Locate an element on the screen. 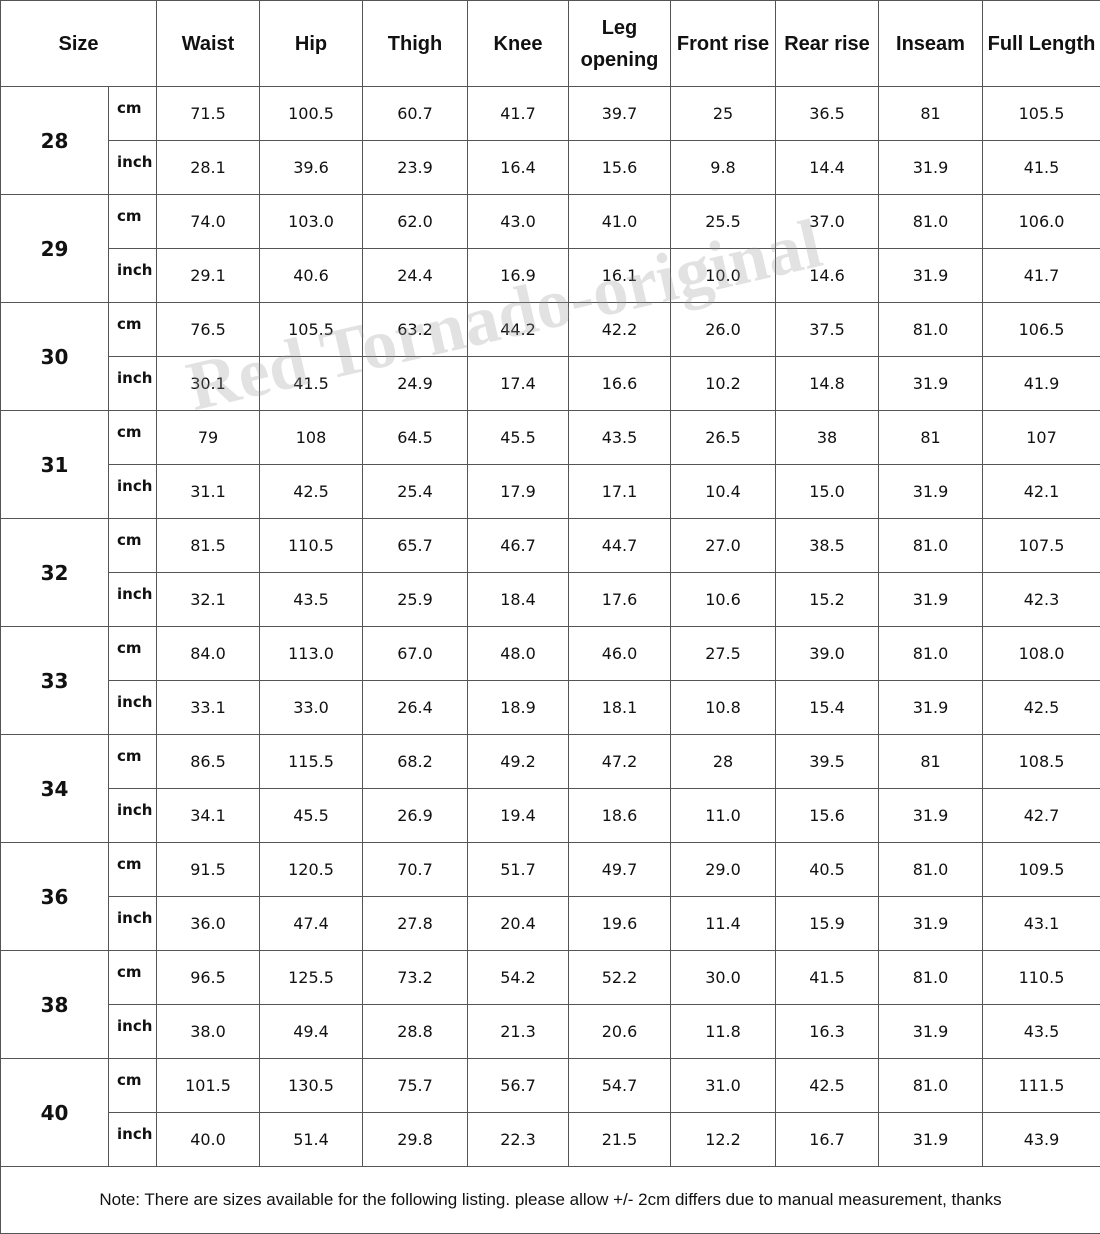  table-cell: 39.6 is located at coordinates (311, 168).